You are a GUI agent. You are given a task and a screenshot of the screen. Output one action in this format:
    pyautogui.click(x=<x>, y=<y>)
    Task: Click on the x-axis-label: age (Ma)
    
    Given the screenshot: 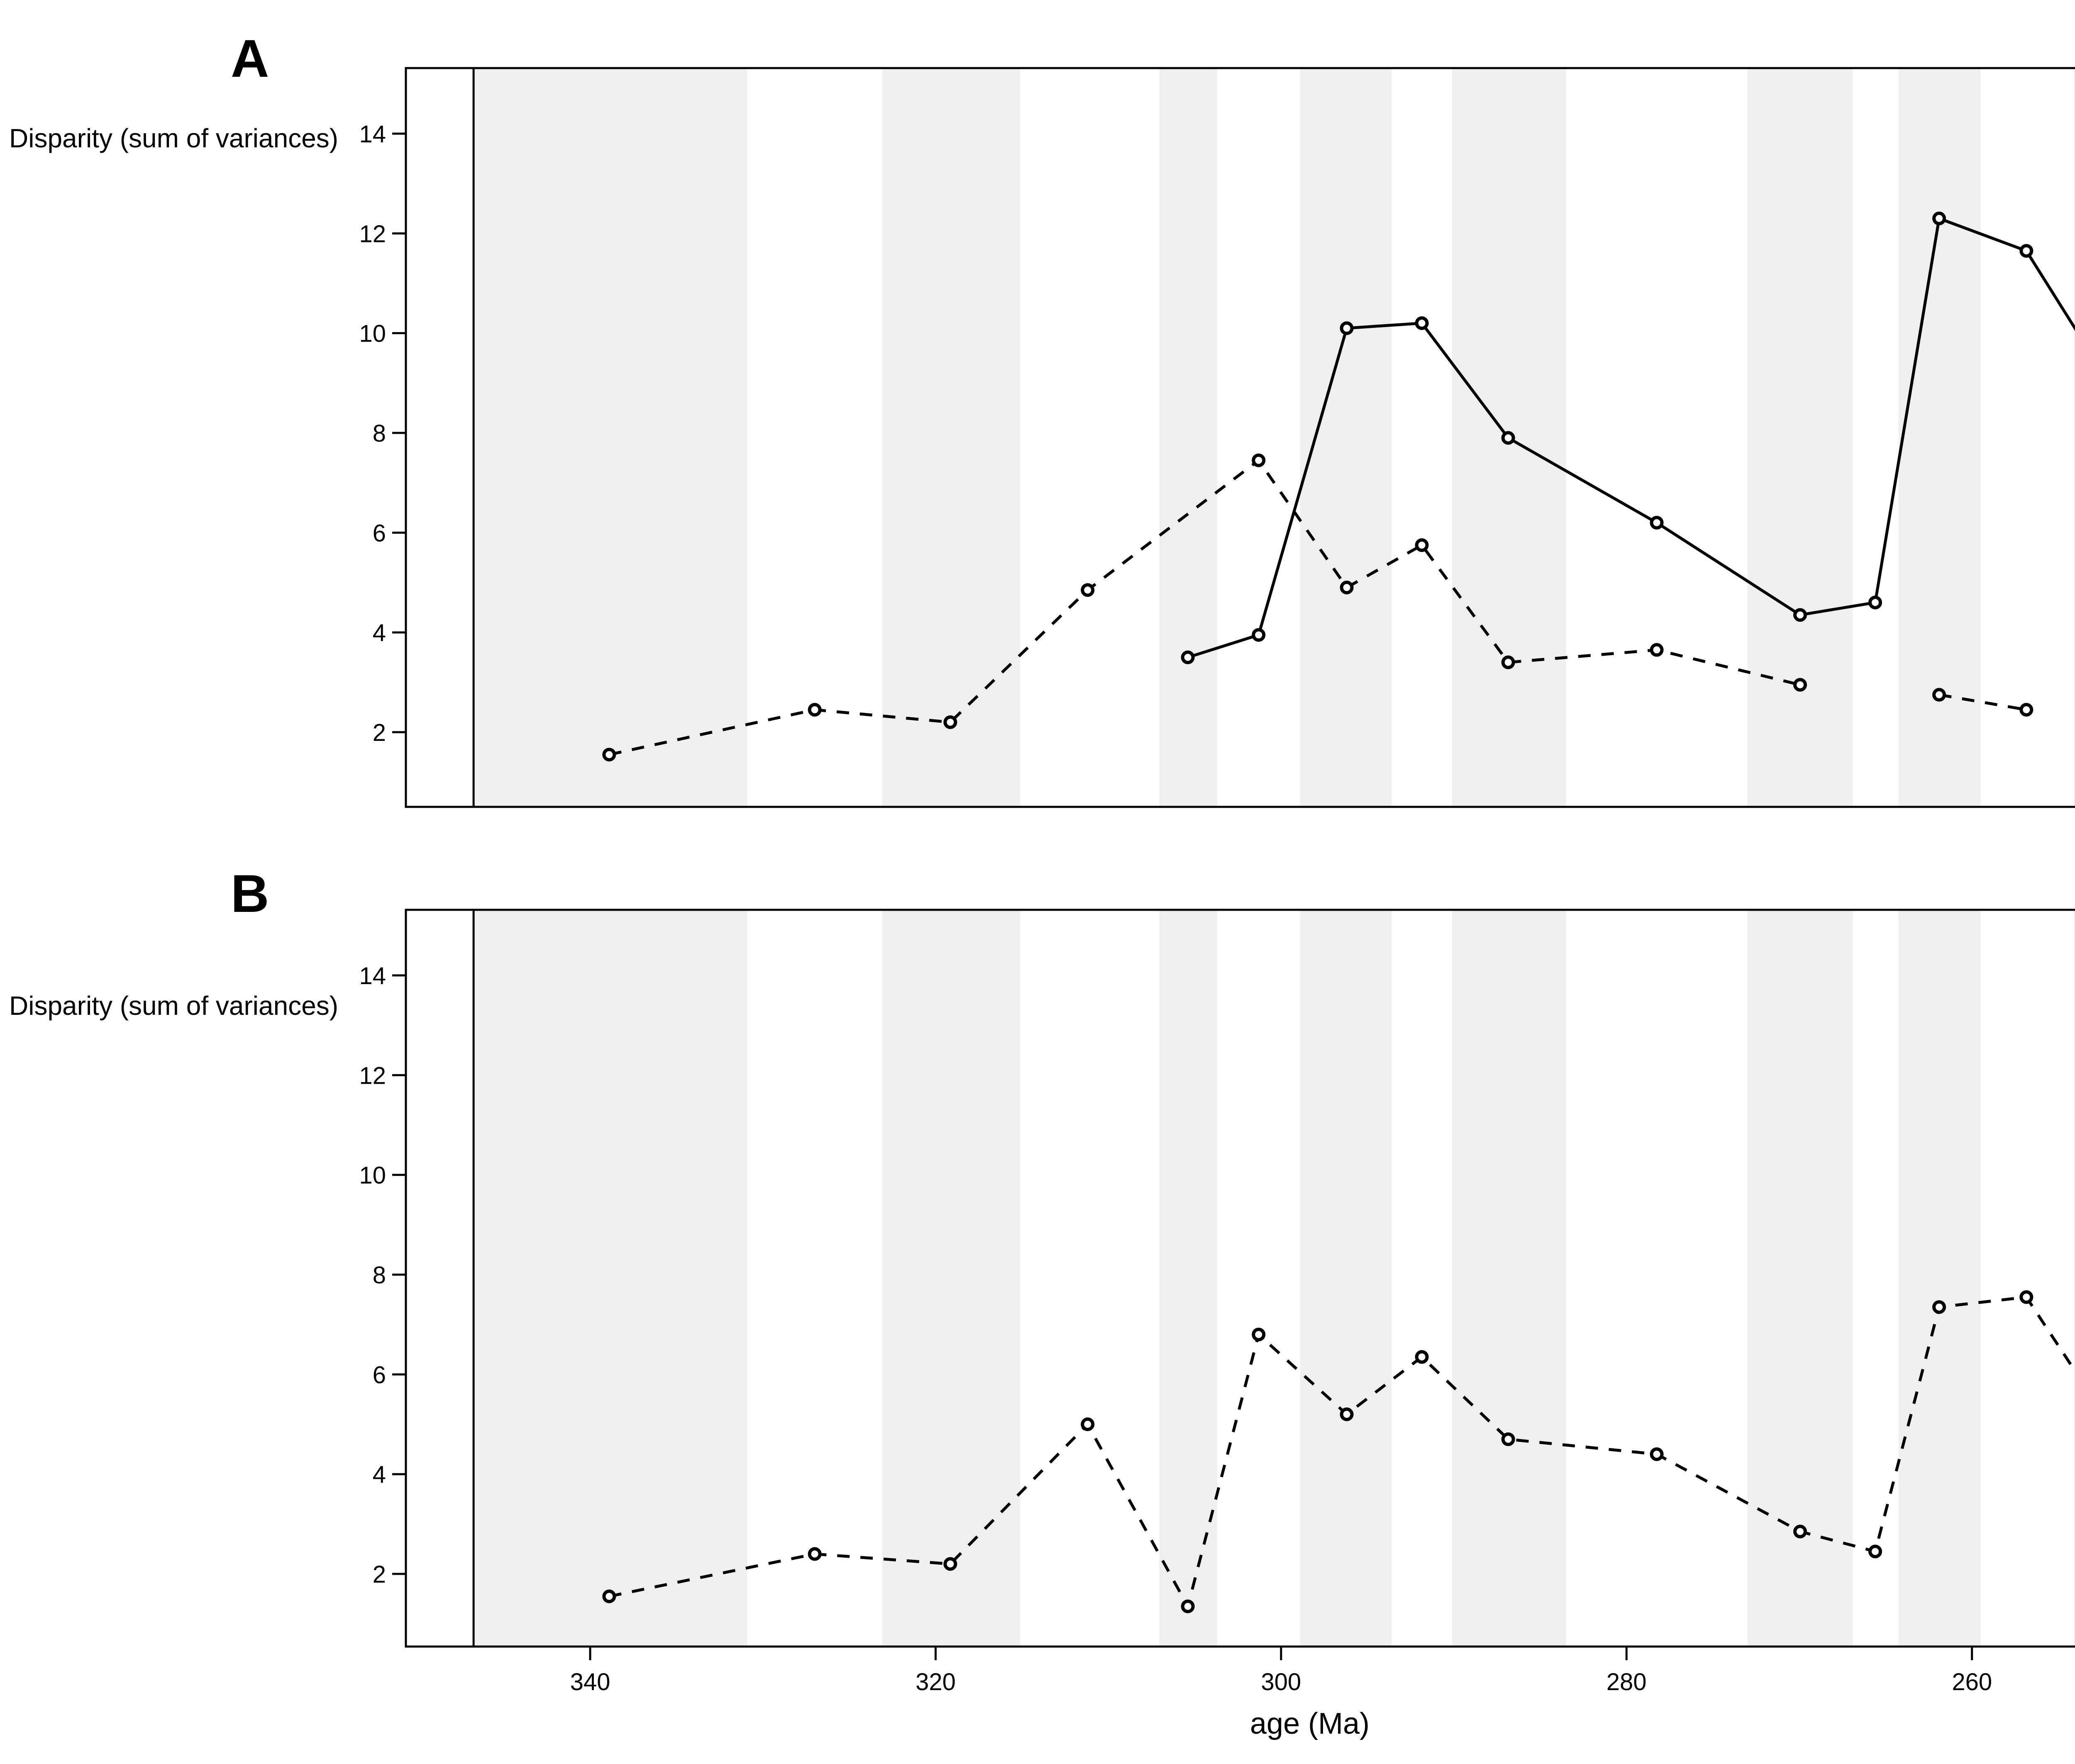 What is the action you would take?
    pyautogui.click(x=1310, y=1723)
    